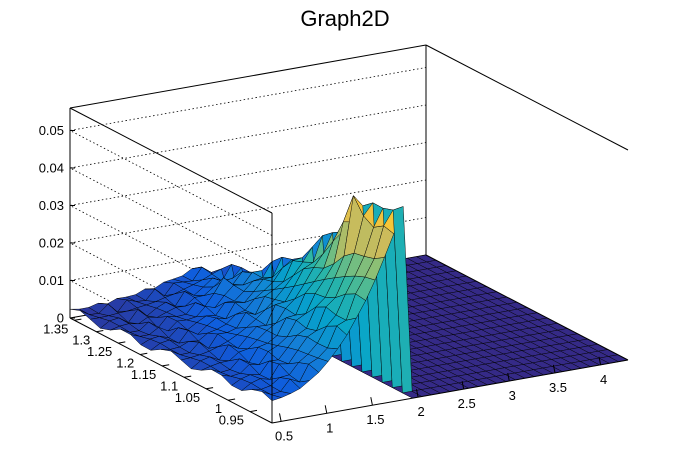 The image size is (696, 472). Describe the element at coordinates (375, 419) in the screenshot. I see `x-tick-label: 1.5` at that location.